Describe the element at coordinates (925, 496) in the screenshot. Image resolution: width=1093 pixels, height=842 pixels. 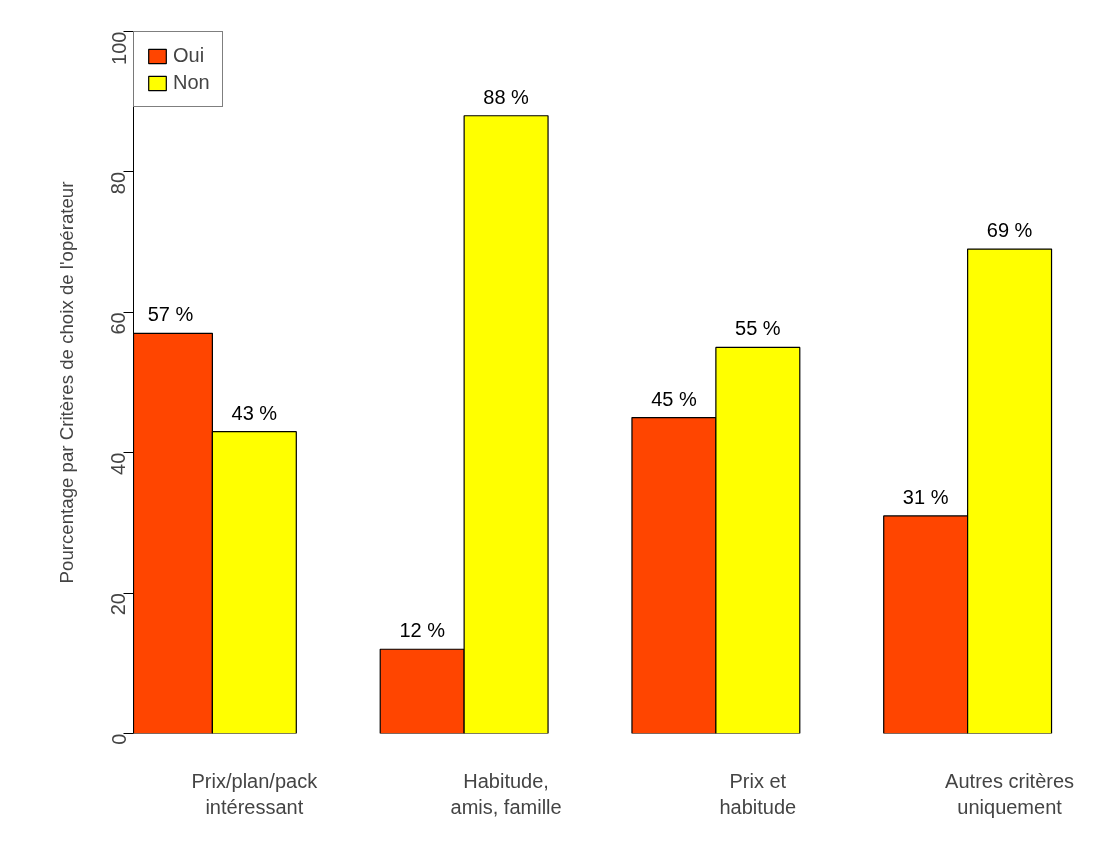
I see `data-label: 31 %` at that location.